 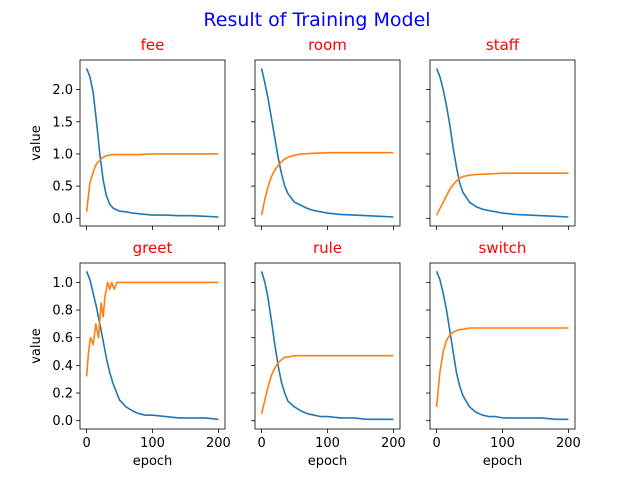 I want to click on panel-fee-y-tick-label: 1.5, so click(x=62, y=122).